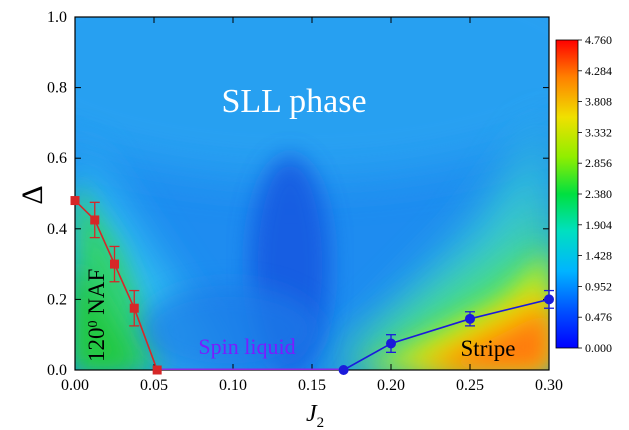 The height and width of the screenshot is (430, 629). What do you see at coordinates (391, 385) in the screenshot?
I see `x-tick-label: 0.20` at bounding box center [391, 385].